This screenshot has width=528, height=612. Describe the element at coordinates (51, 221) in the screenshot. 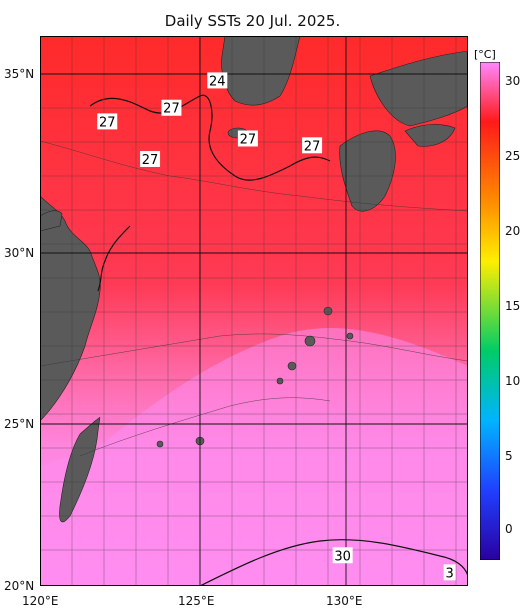

I see `shanghai-area-land` at that location.